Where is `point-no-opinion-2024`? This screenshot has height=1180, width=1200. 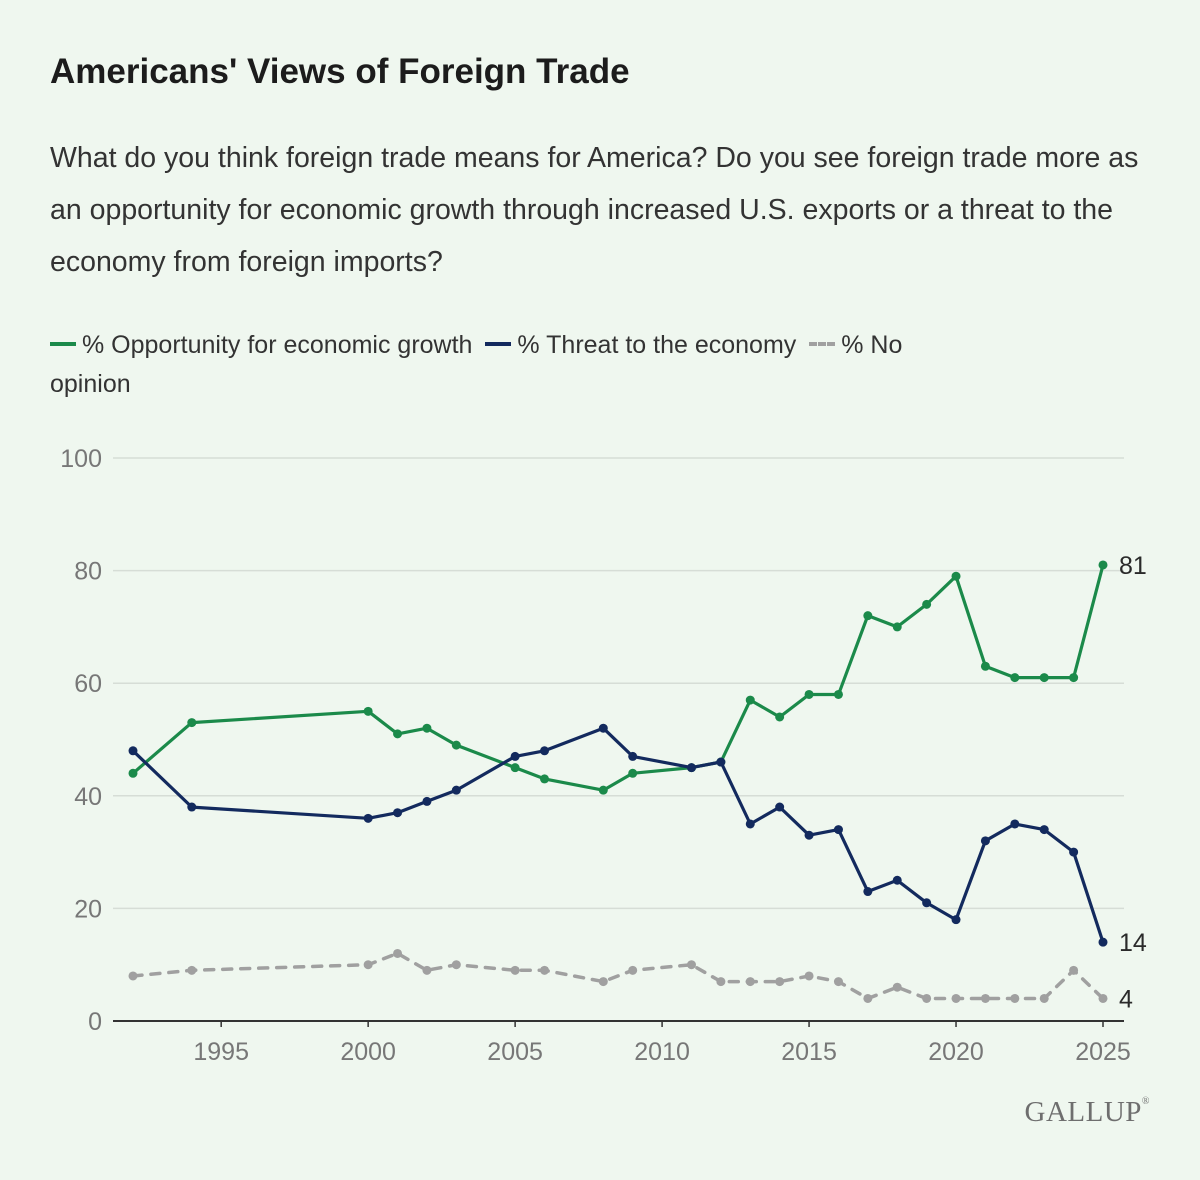
point-no-opinion-2024 is located at coordinates (1074, 970).